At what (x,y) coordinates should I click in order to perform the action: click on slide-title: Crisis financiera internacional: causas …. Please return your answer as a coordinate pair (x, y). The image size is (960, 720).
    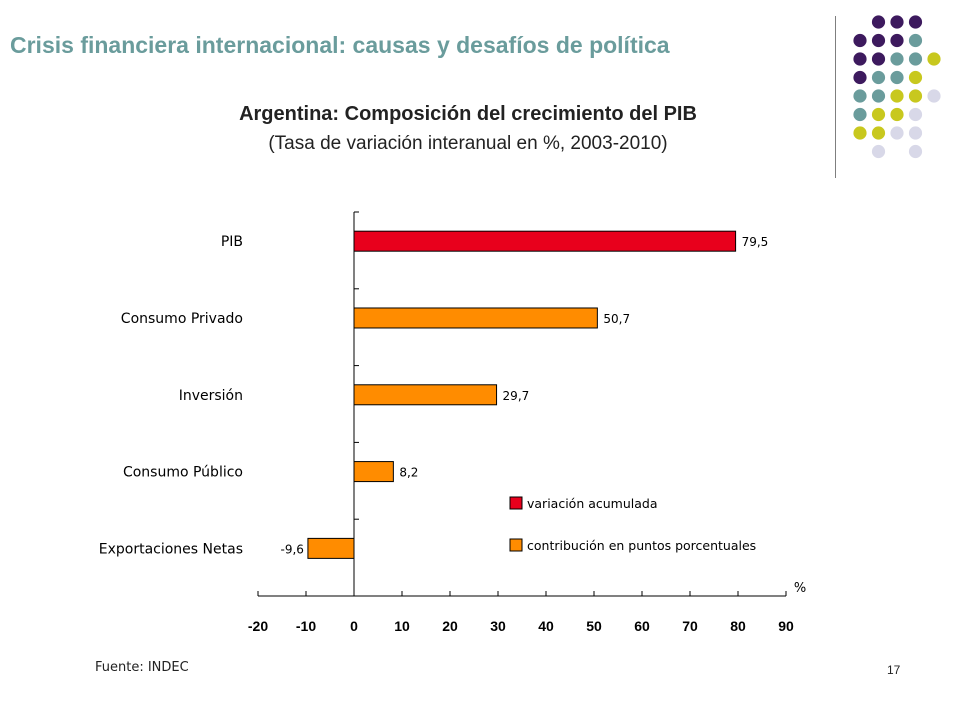
    Looking at the image, I should click on (340, 45).